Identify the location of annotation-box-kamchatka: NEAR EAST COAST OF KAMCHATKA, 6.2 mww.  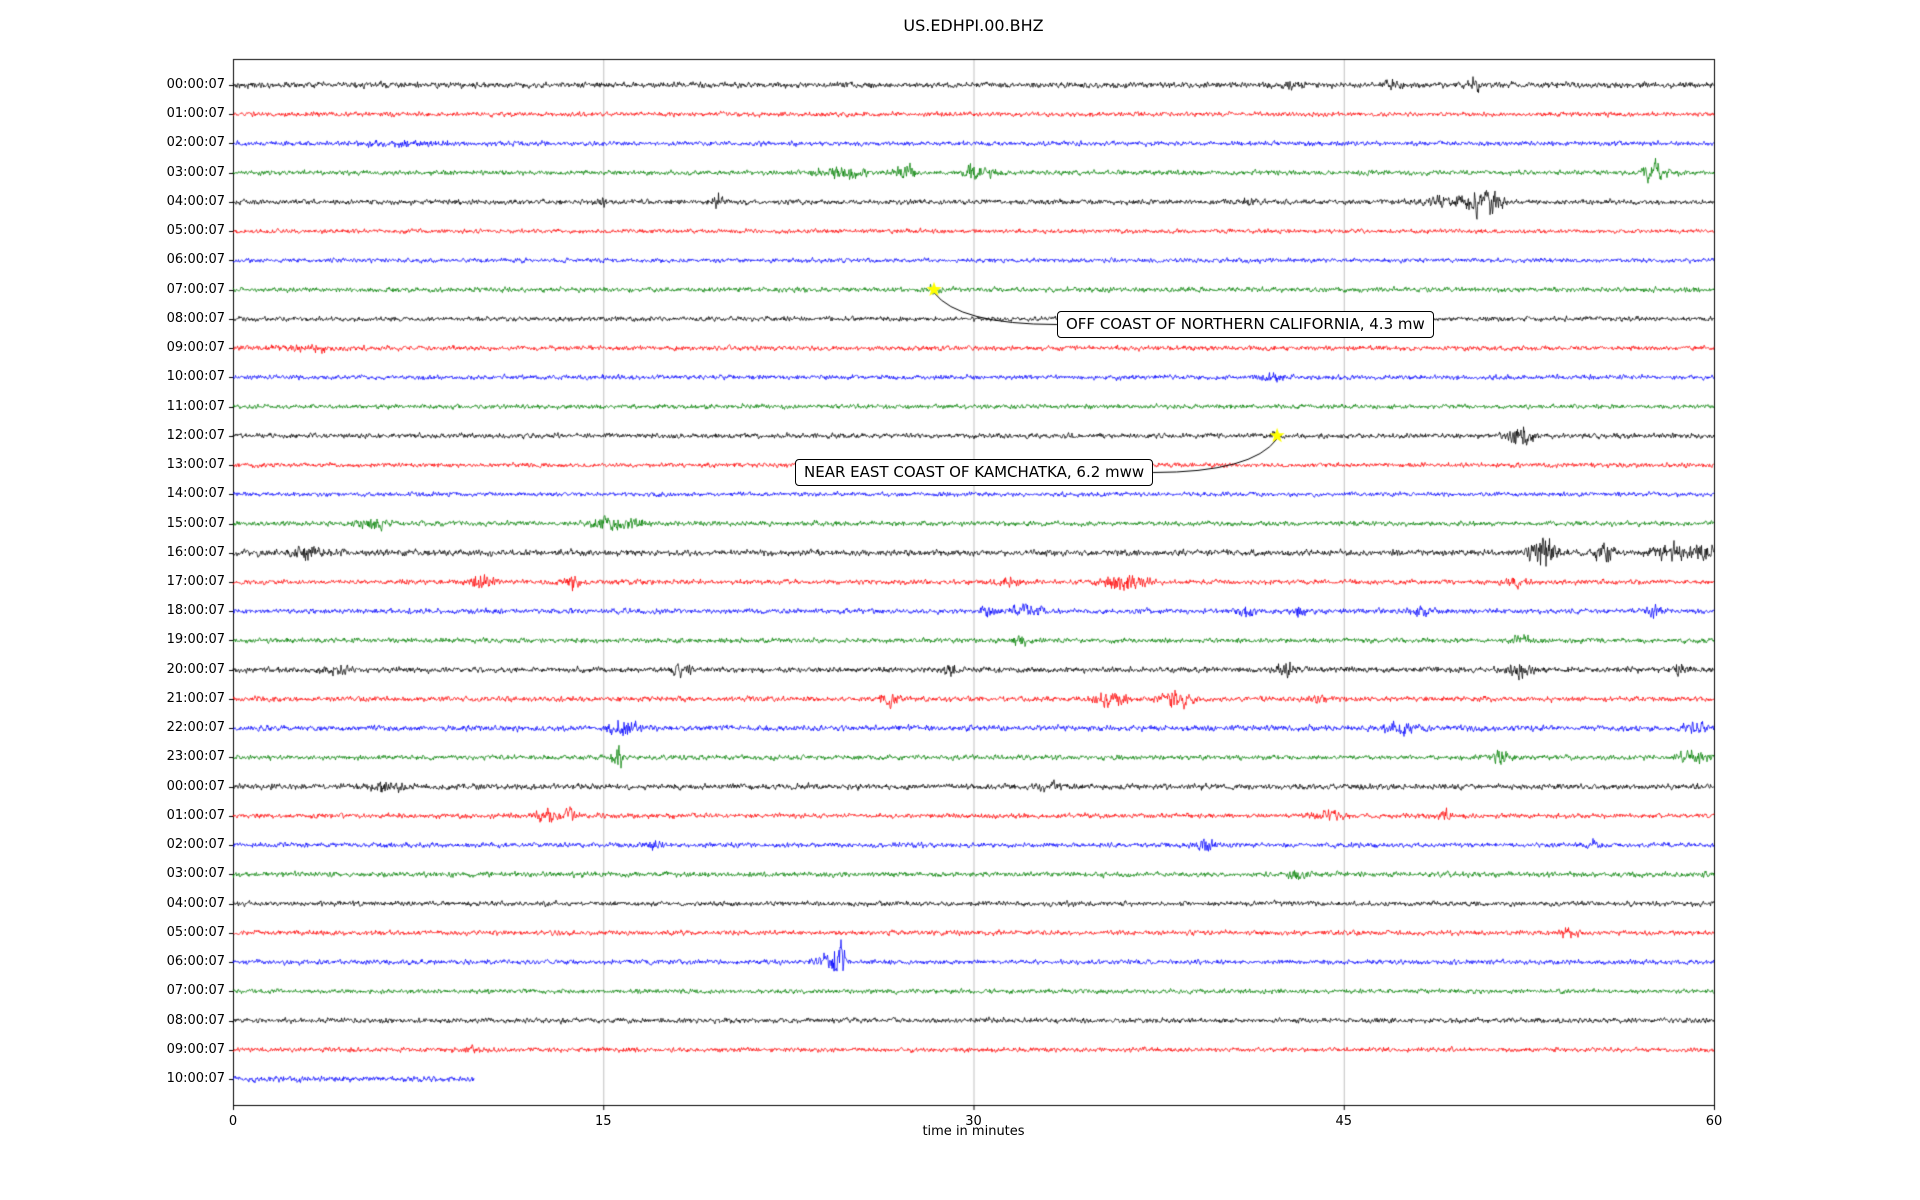
(974, 472).